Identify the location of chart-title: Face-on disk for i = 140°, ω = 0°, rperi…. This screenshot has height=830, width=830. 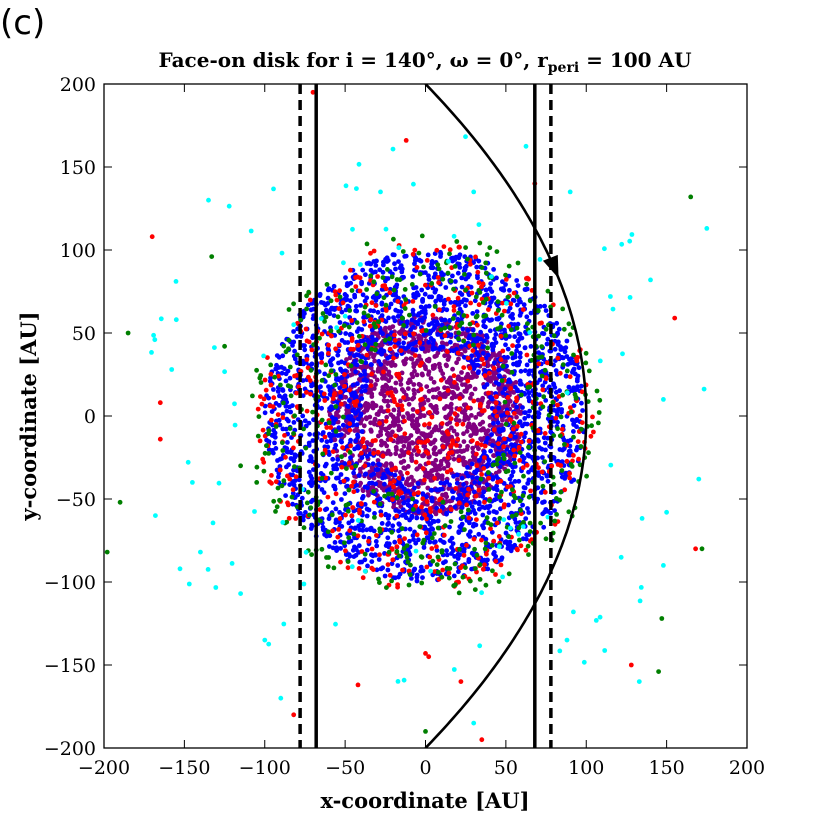
(424, 62).